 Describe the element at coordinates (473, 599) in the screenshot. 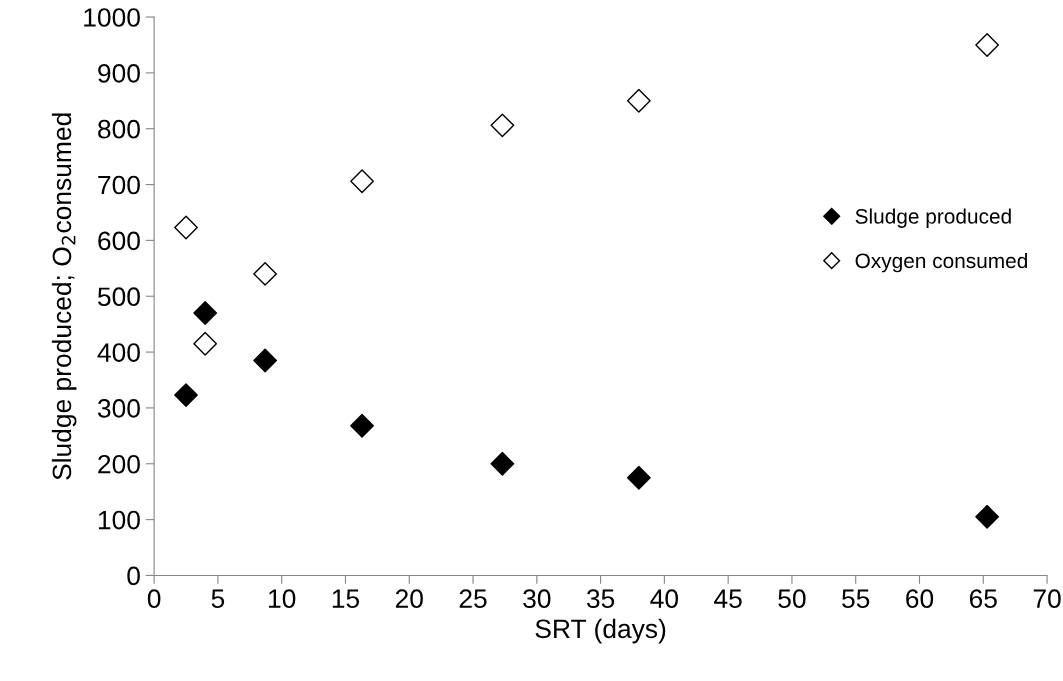

I see `x-tick-label: 25` at that location.